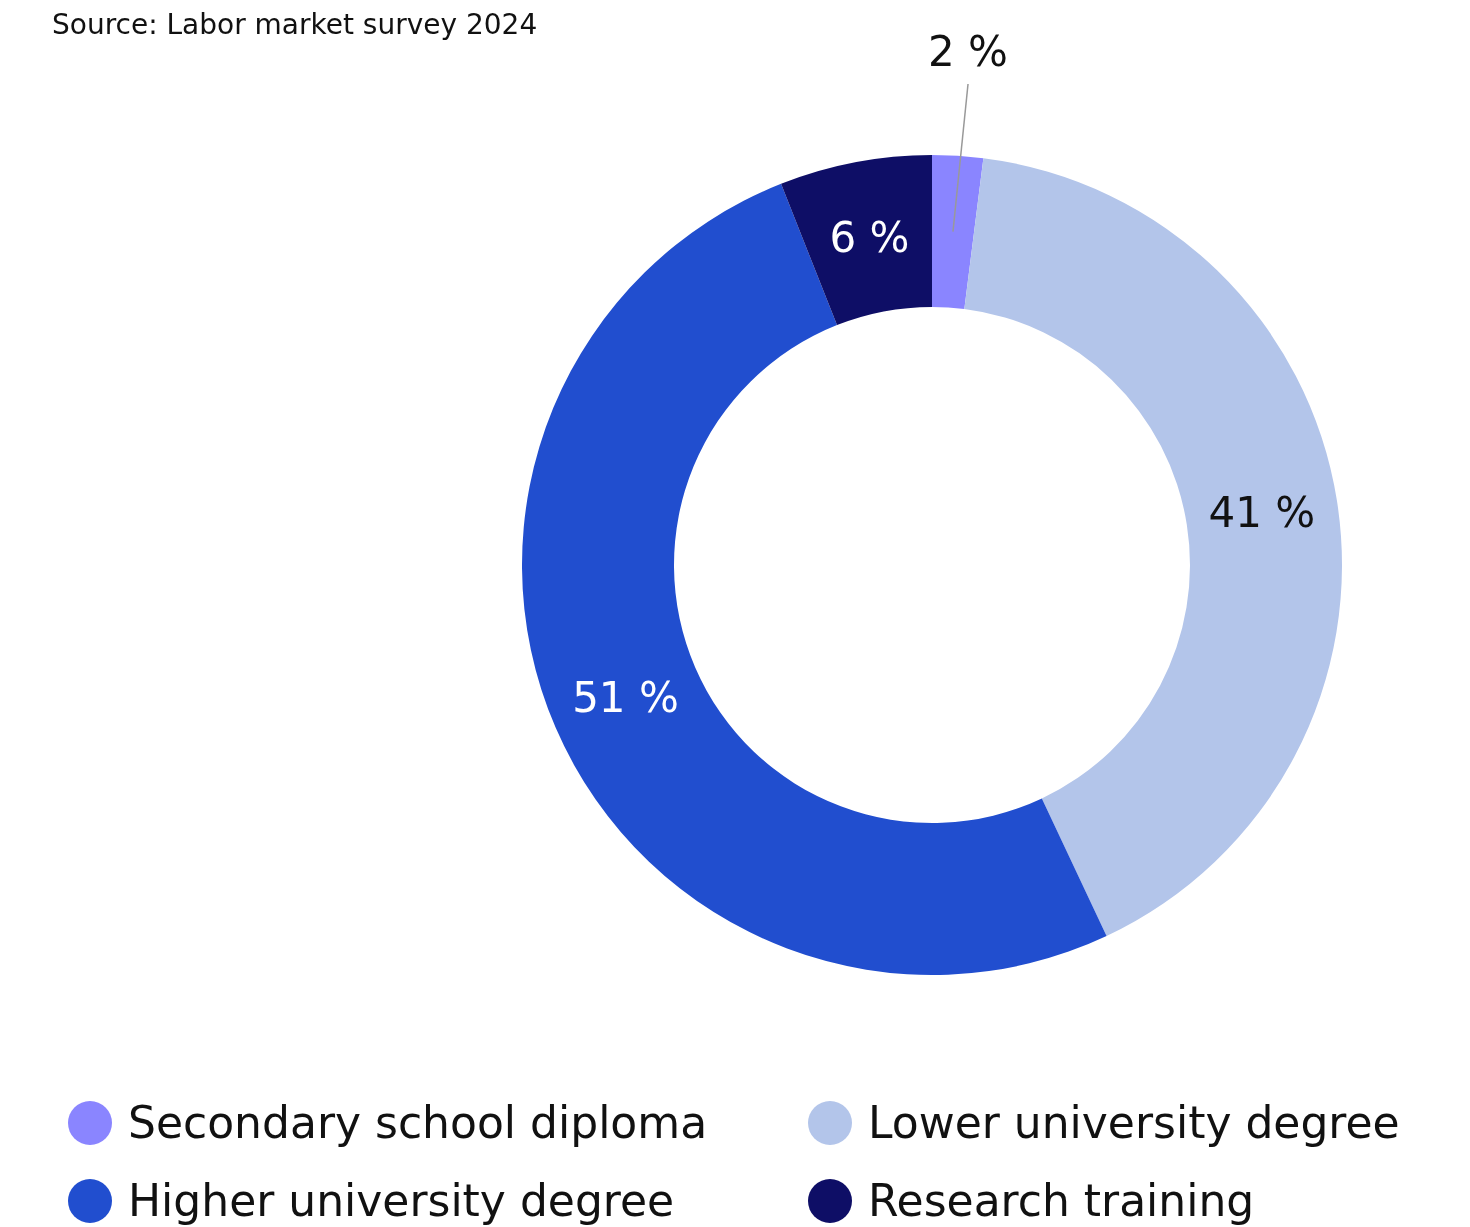 Image resolution: width=1470 pixels, height=1227 pixels. Describe the element at coordinates (295, 24) in the screenshot. I see `source-note: Source: Labor market survey 2024` at that location.